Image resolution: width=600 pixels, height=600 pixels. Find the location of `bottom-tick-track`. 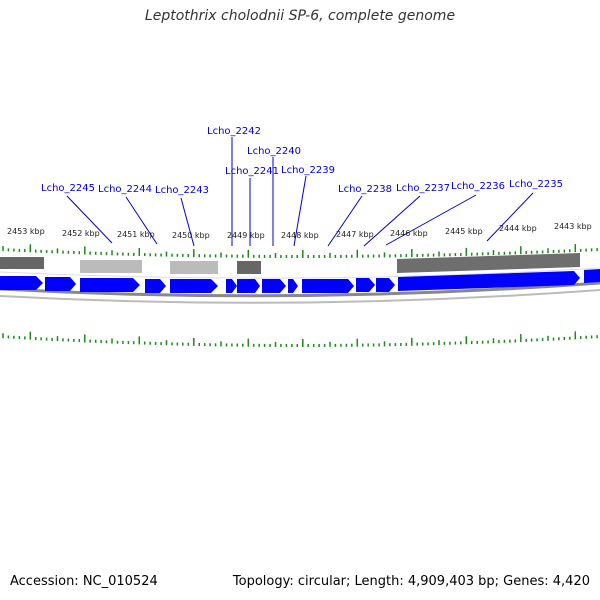

bottom-tick-track is located at coordinates (300, 339).